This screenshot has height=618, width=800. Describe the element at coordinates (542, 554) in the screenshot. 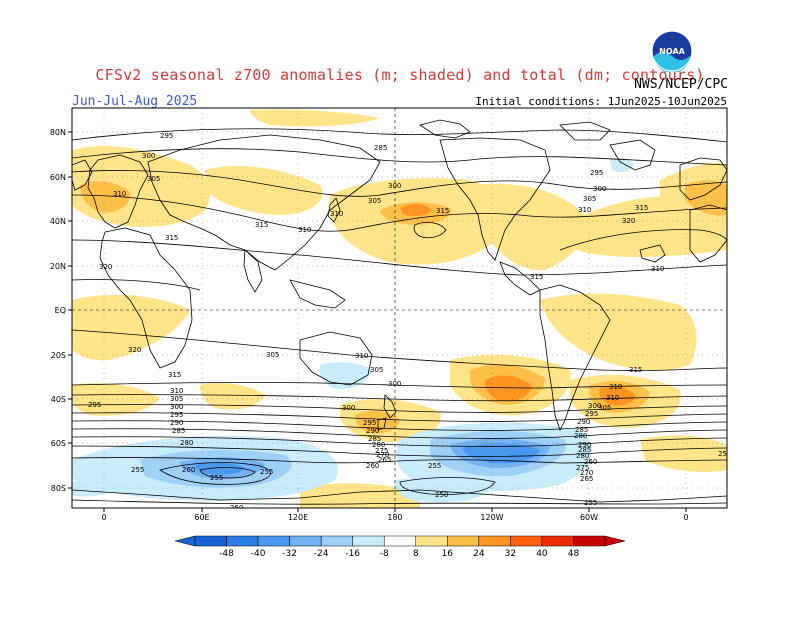

I see `colorbar-tick-label: 40` at that location.